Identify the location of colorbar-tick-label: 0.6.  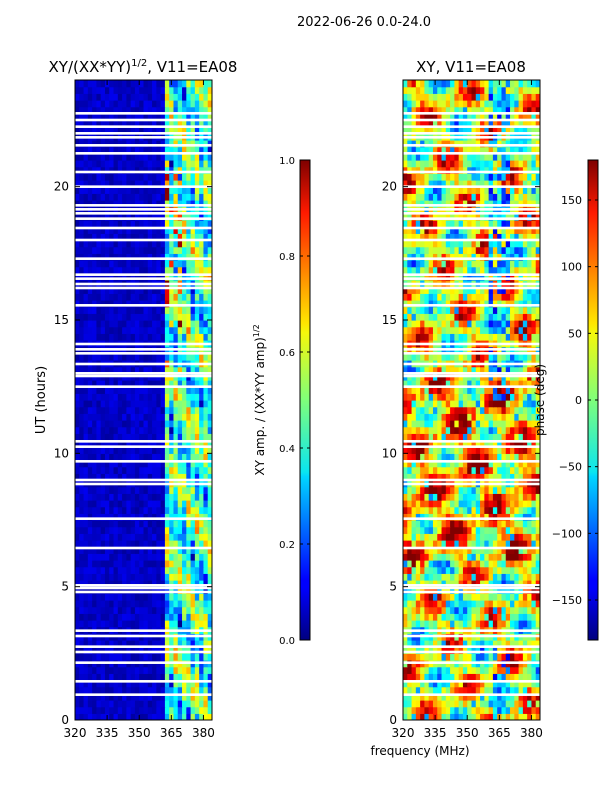
(287, 353).